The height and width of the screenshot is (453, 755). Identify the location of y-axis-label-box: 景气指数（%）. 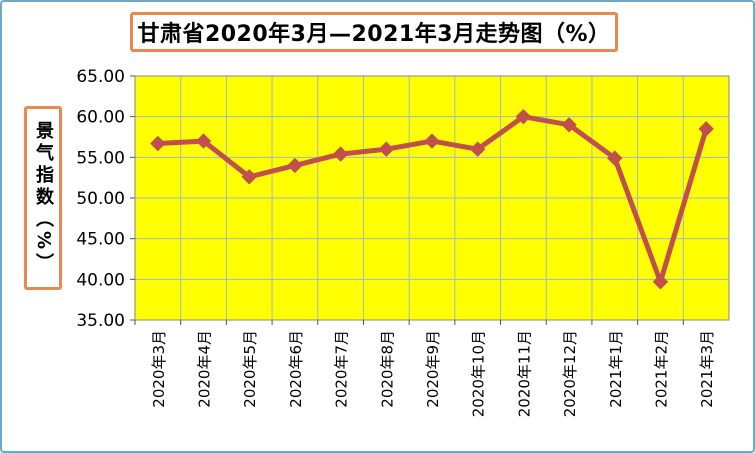
(43, 198).